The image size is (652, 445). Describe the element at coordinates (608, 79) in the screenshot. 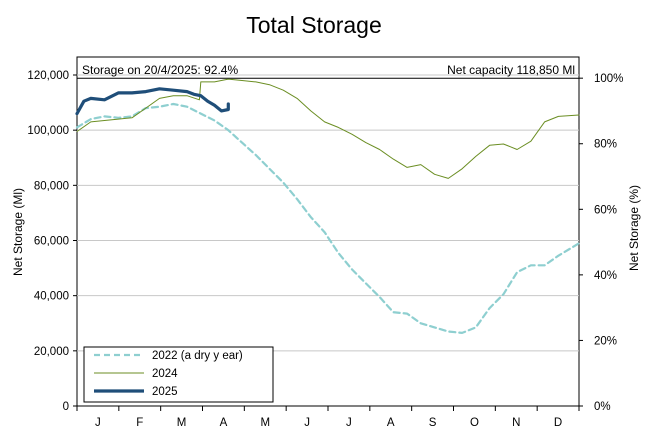

I see `y-right-tick-label: 100%` at that location.